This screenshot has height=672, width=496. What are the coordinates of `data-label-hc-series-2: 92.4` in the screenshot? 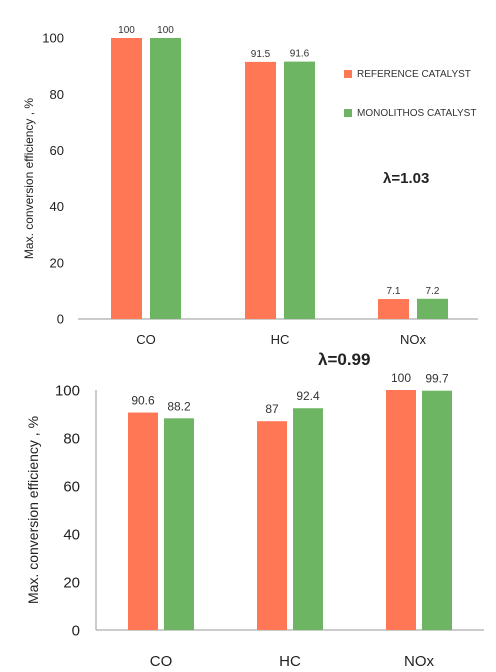 It's located at (308, 396).